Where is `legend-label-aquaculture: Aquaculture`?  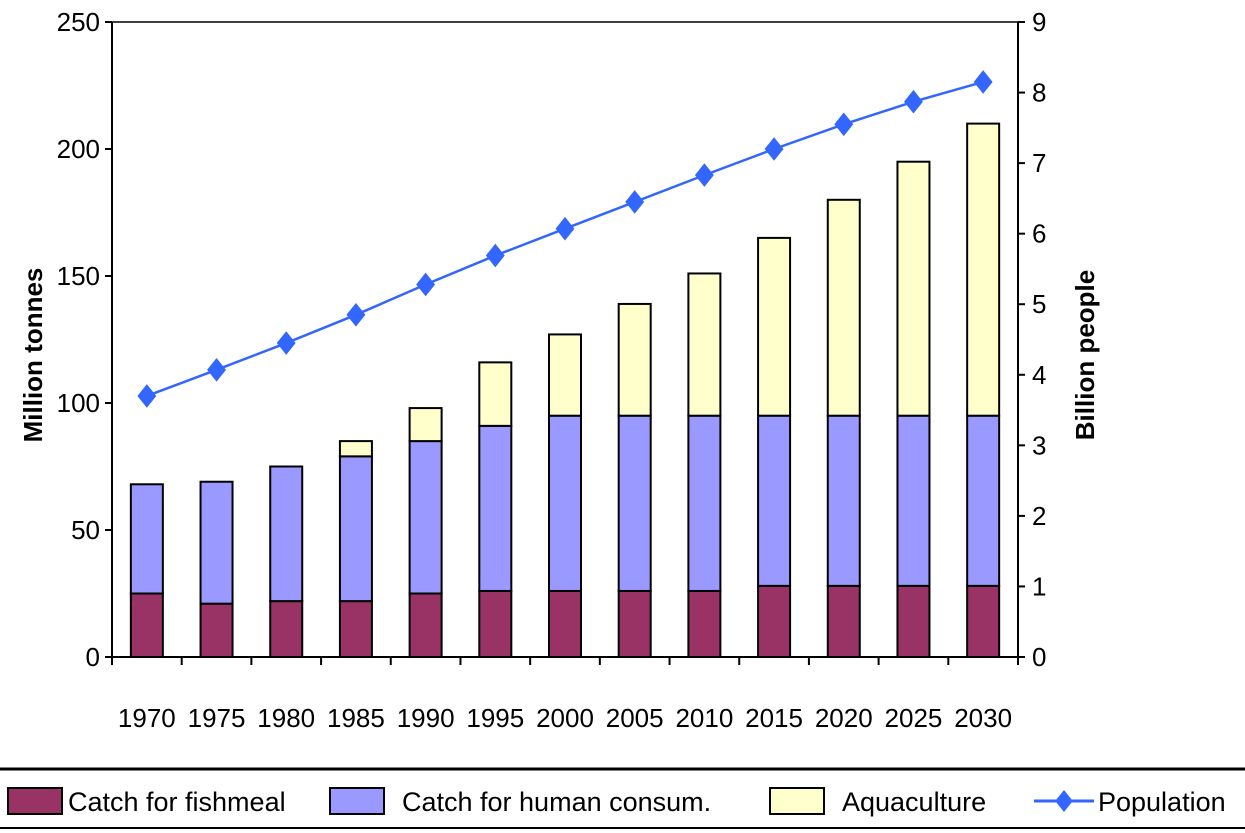
legend-label-aquaculture: Aquaculture is located at coordinates (914, 802).